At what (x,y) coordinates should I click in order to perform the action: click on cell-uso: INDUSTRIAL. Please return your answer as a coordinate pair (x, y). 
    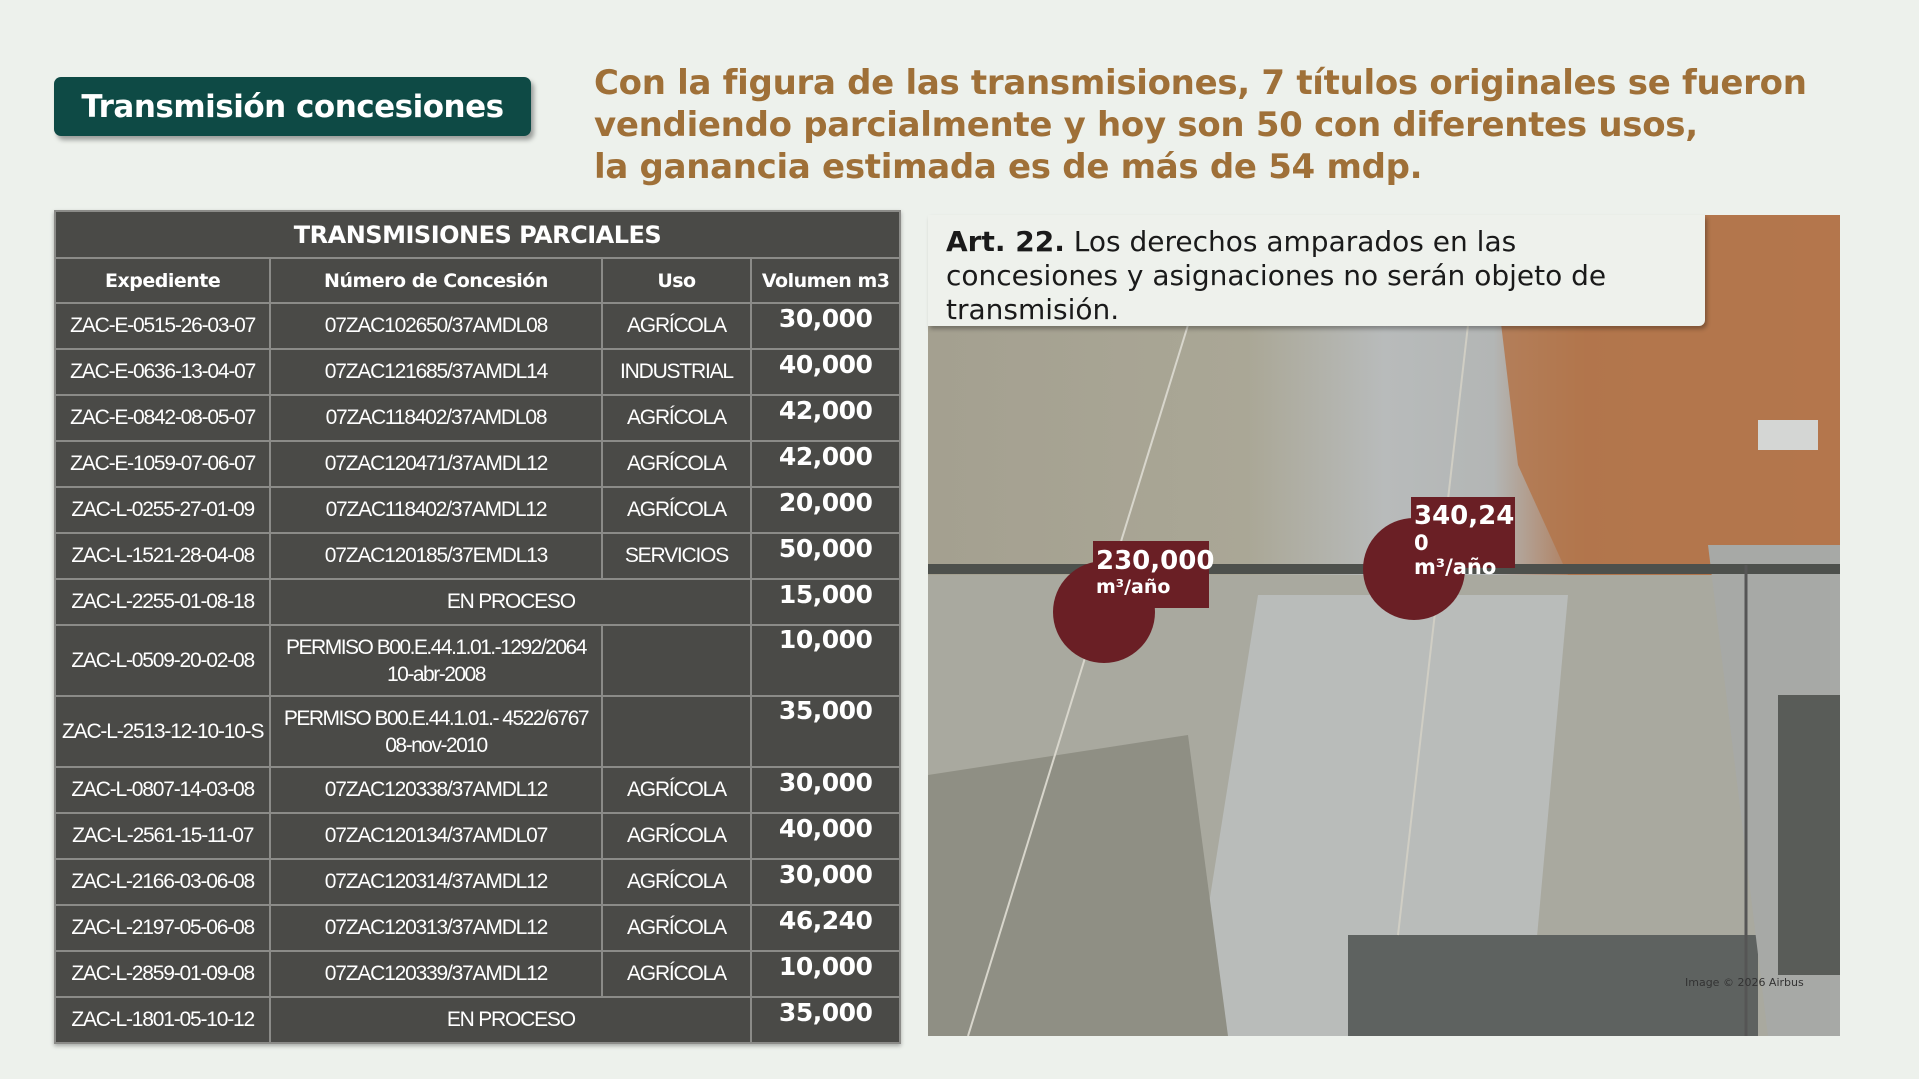
    Looking at the image, I should click on (676, 372).